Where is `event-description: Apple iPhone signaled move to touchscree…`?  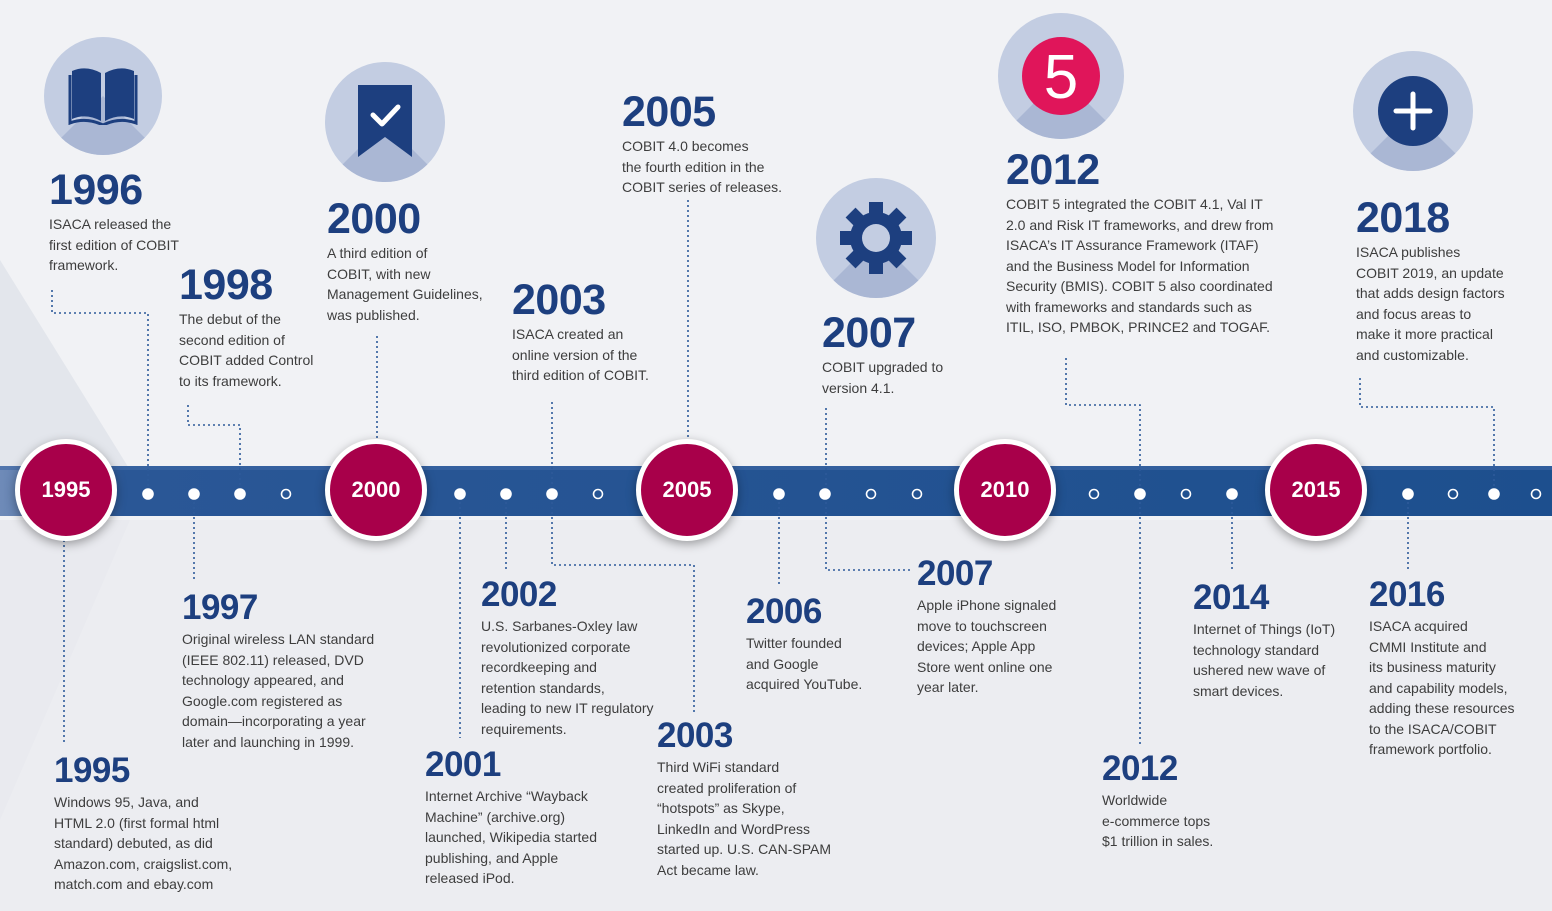
event-description: Apple iPhone signaled move to touchscree… is located at coordinates (987, 646).